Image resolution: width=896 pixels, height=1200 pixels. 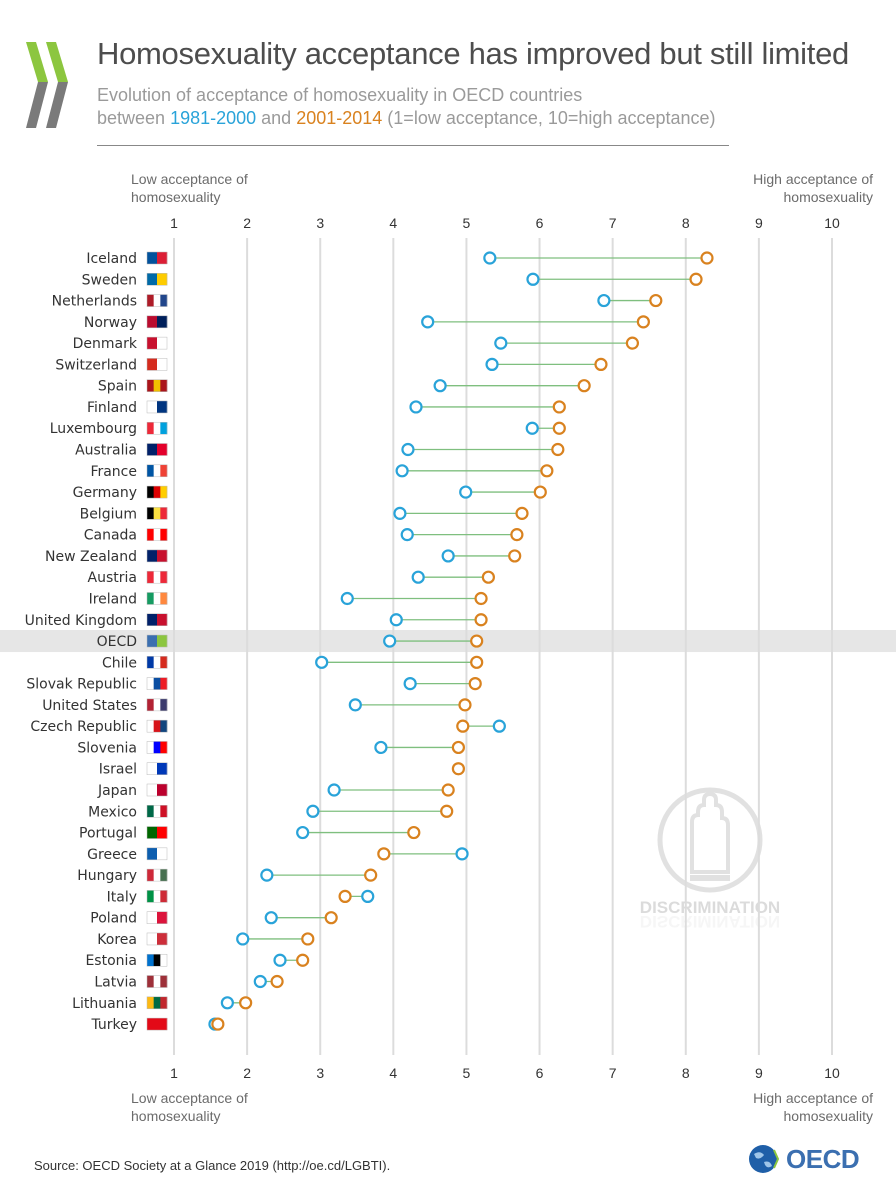 What do you see at coordinates (105, 493) in the screenshot?
I see `country-label: Germany` at bounding box center [105, 493].